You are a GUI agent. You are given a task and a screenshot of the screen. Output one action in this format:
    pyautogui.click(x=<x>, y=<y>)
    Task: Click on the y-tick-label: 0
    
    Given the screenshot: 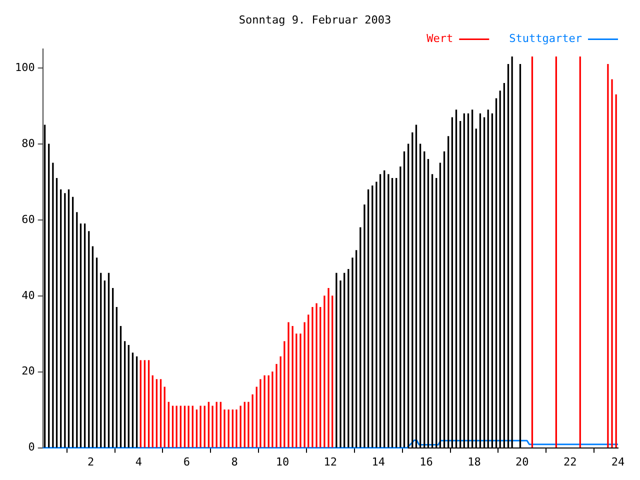 What is the action you would take?
    pyautogui.click(x=31, y=447)
    